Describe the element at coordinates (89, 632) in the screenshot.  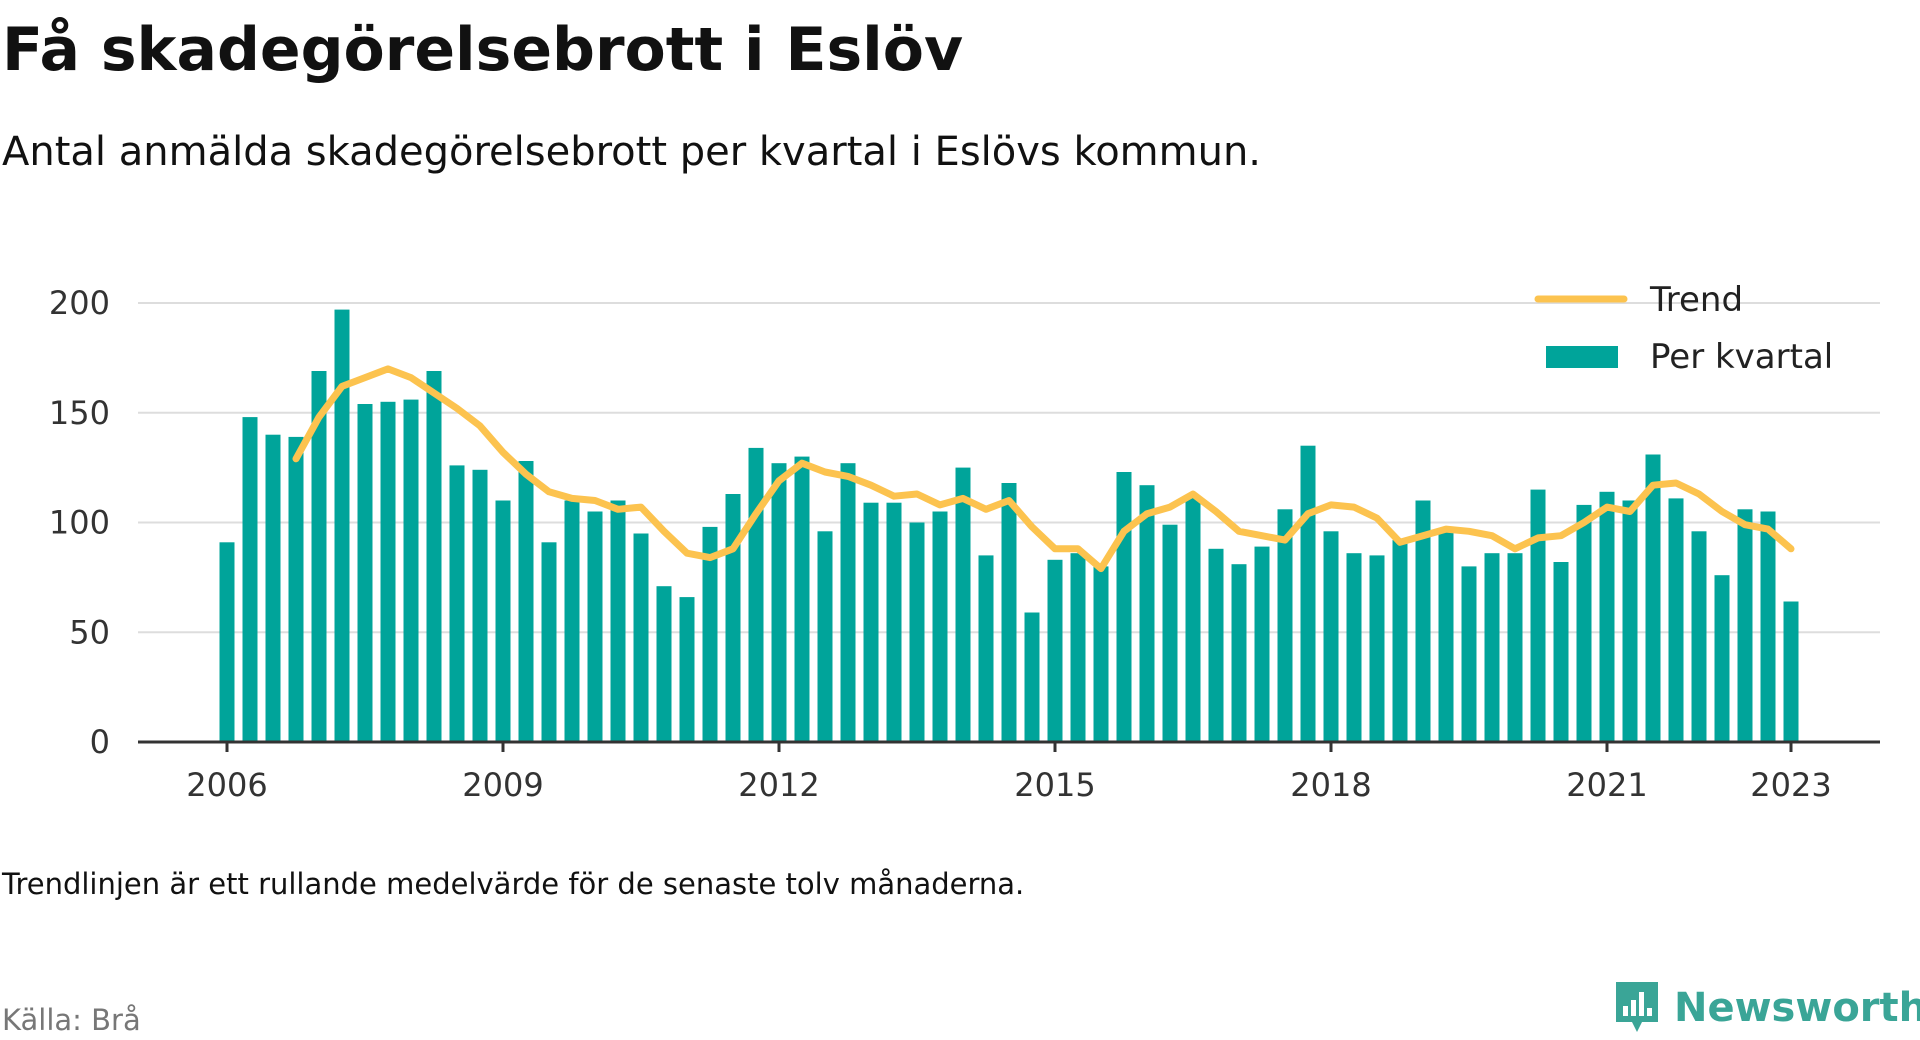
I see `y-tick-label: 50` at that location.